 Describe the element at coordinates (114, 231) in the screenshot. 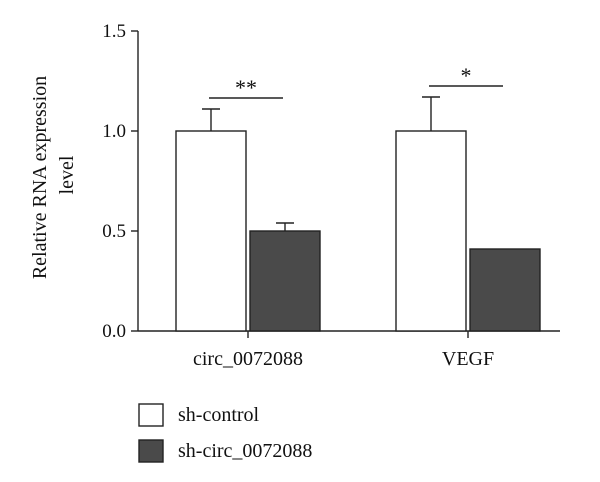

I see `y-tick-label: 0.5` at that location.